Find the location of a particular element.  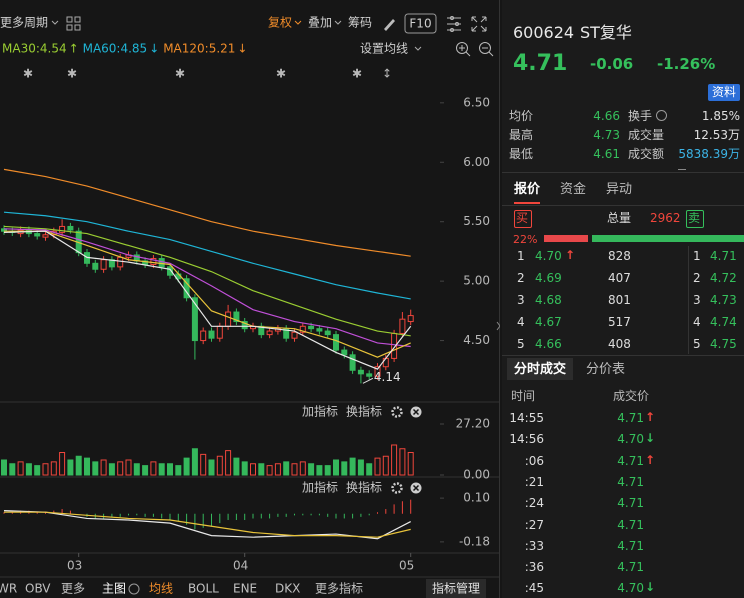

trade-header: 时间 is located at coordinates (523, 396).